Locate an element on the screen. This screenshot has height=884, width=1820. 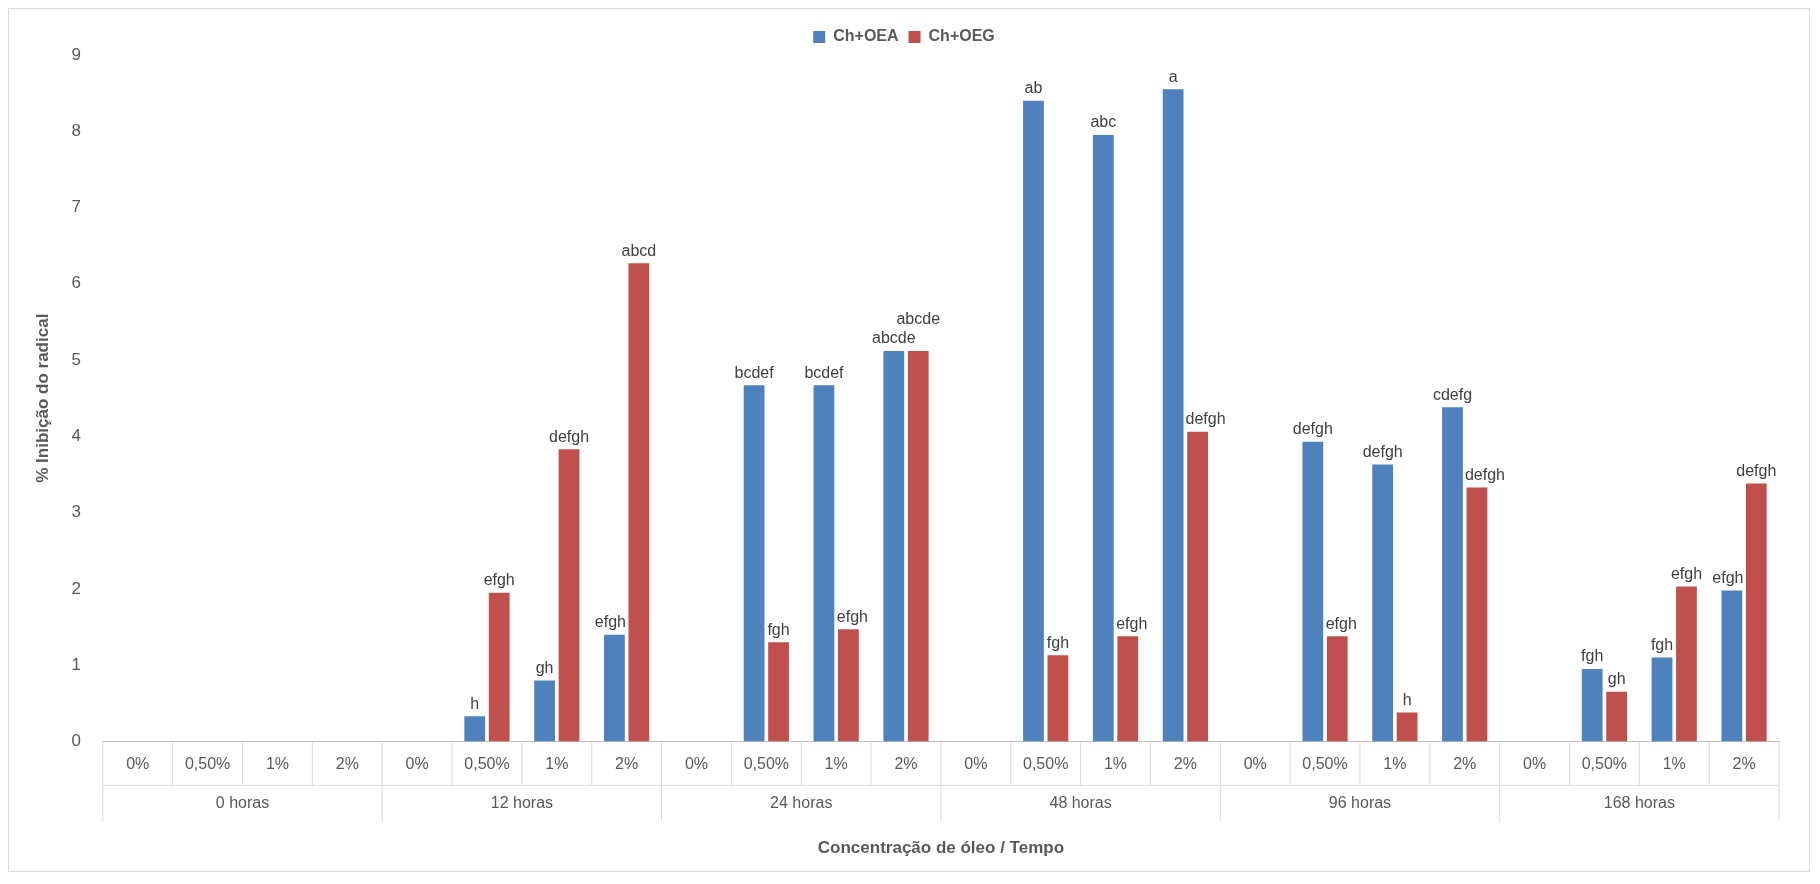
y-tick-label: 0 is located at coordinates (76, 741).